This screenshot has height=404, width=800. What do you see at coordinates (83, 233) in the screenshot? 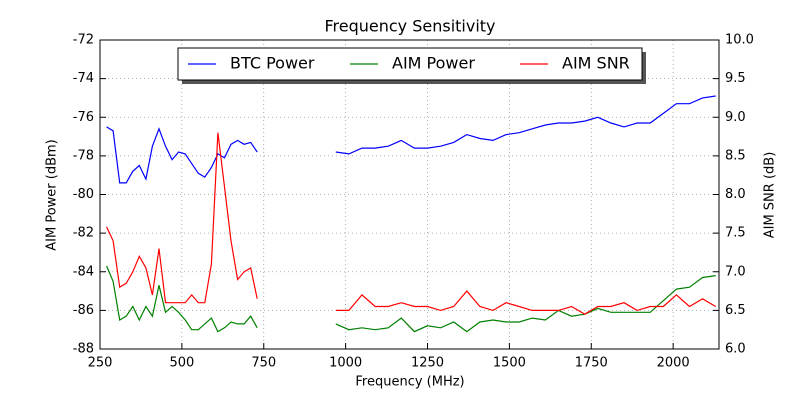
I see `y-tick-label: -82` at bounding box center [83, 233].